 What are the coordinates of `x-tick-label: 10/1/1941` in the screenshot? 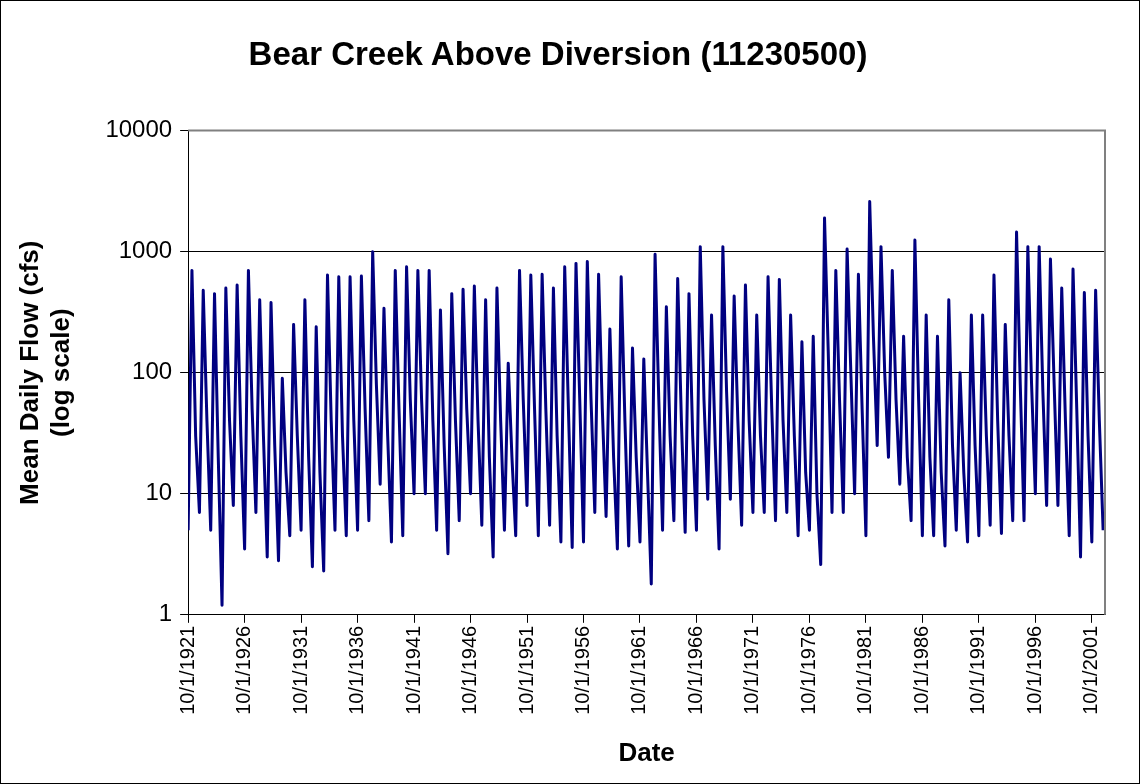 It's located at (412, 670).